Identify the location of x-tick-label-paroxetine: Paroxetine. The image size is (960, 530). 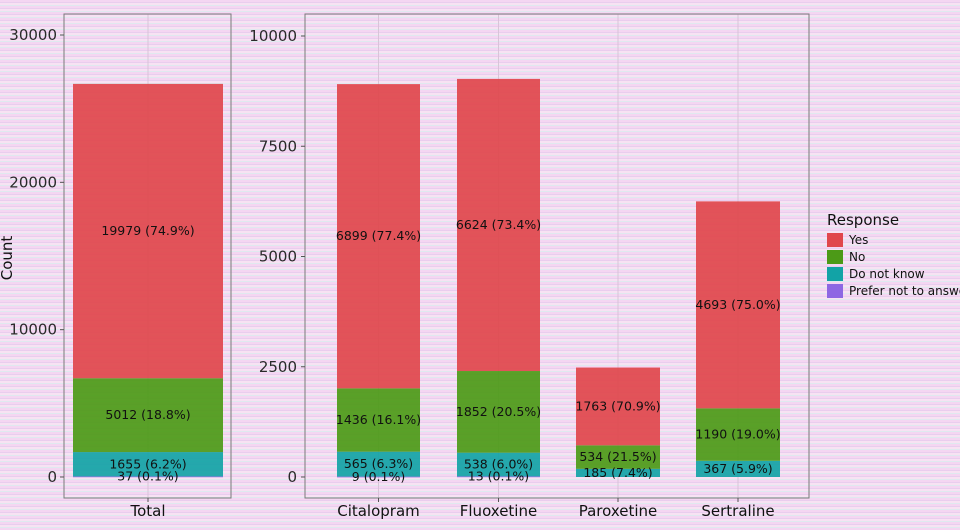
(618, 511).